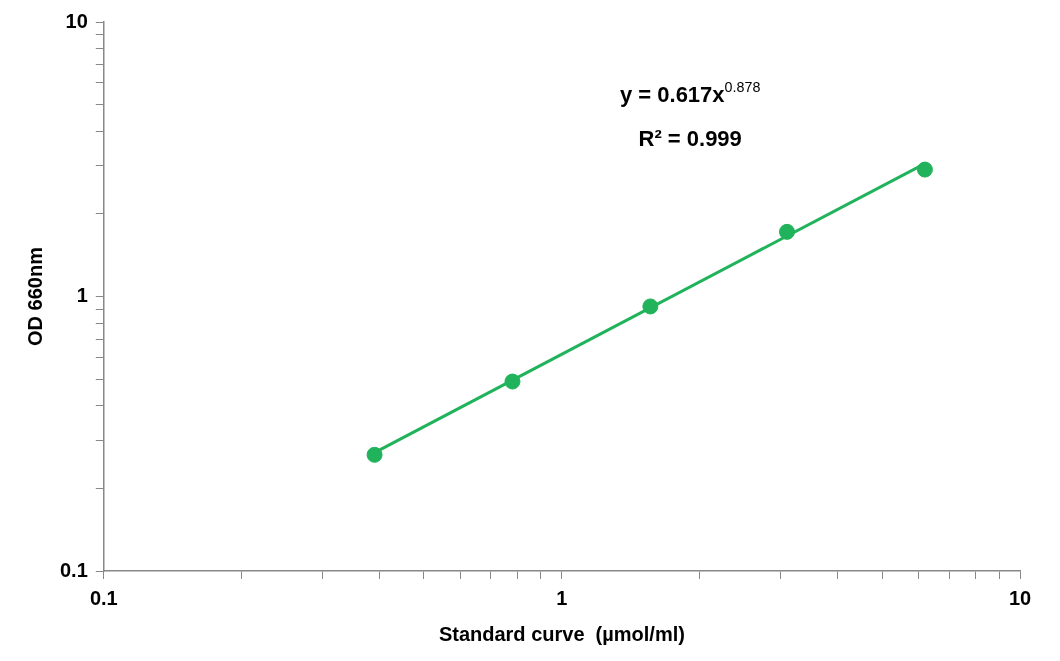  I want to click on y-tick-label: 1, so click(82, 295).